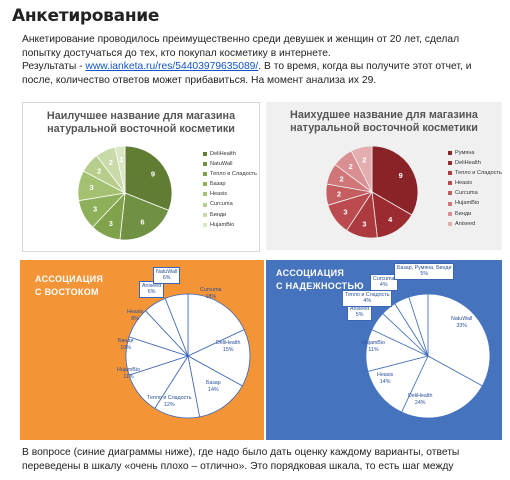 This screenshot has width=510, height=480. What do you see at coordinates (221, 204) in the screenshot?
I see `best-legend-label-5: Curcuma` at bounding box center [221, 204].